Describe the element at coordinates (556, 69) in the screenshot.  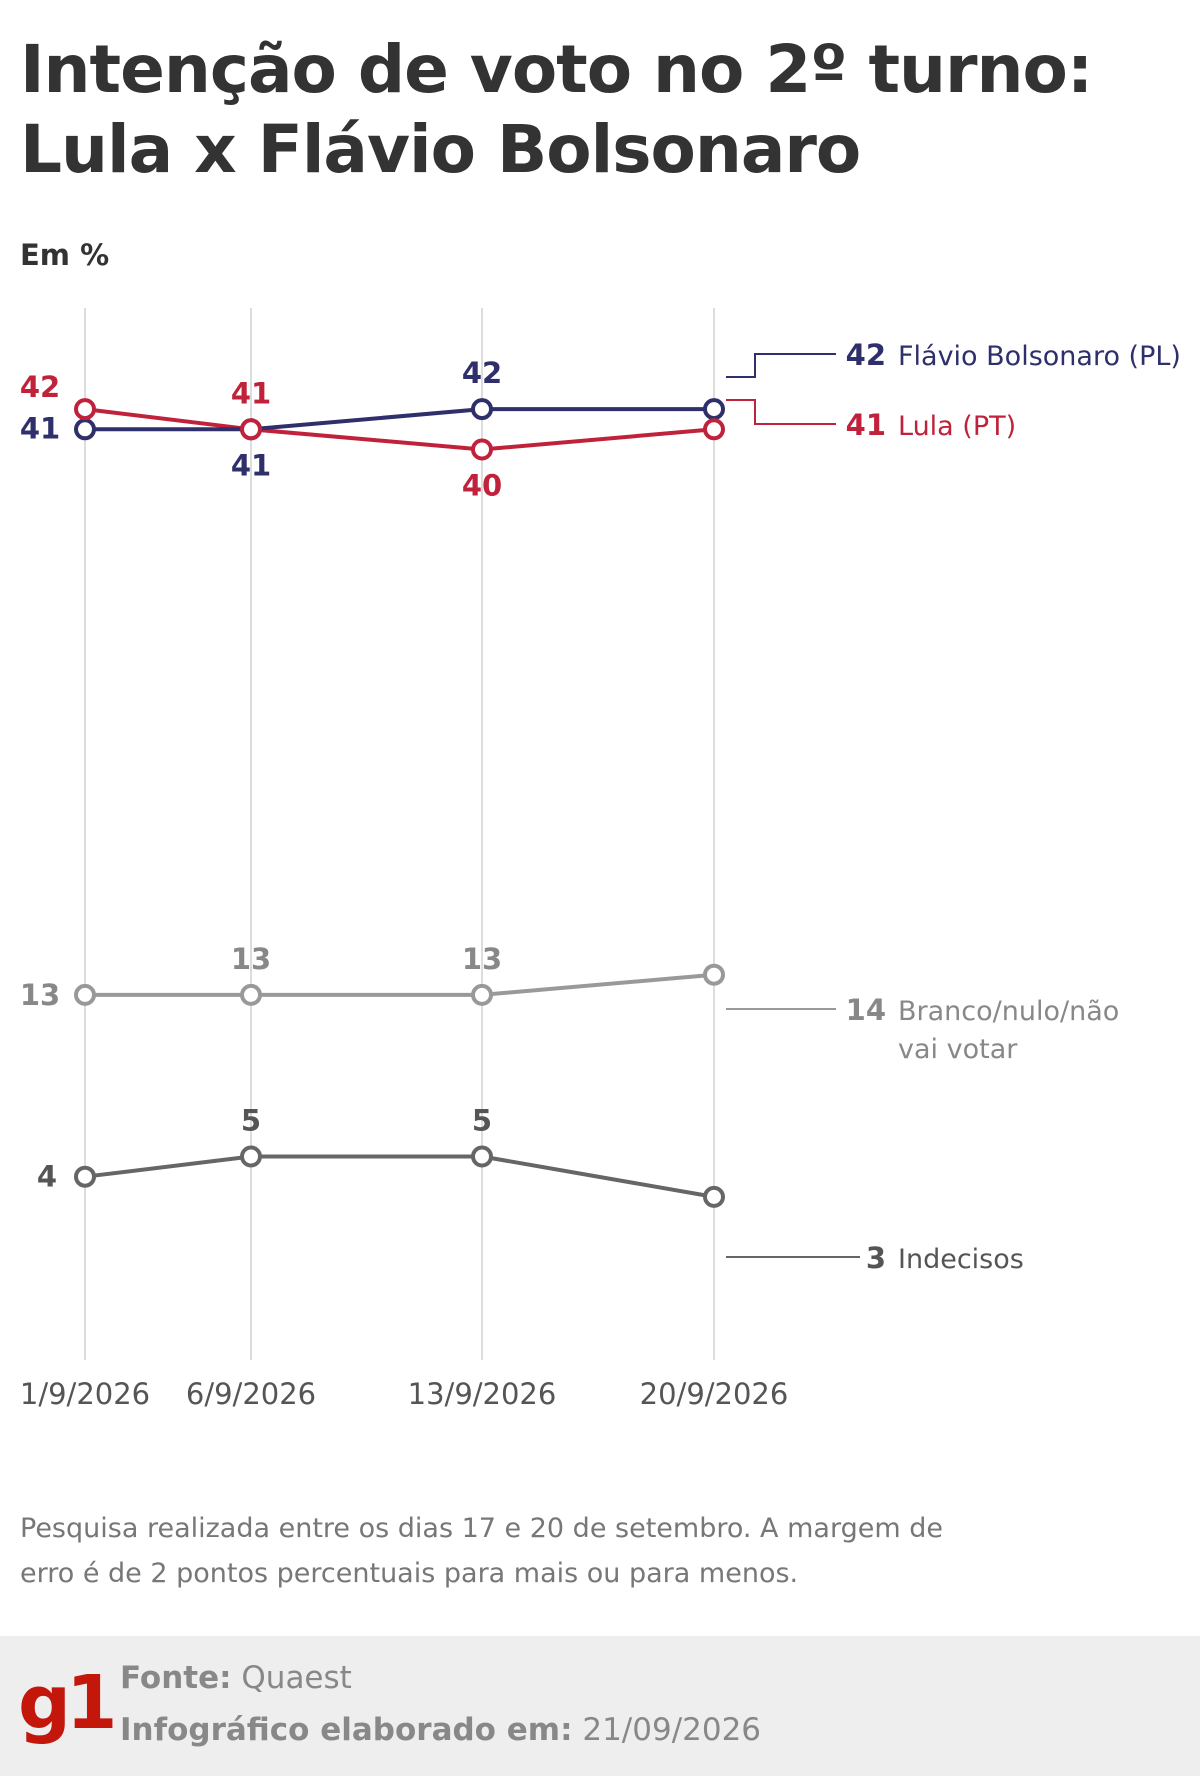
I see `title-line-1: Intenção de voto no 2º turno:` at that location.